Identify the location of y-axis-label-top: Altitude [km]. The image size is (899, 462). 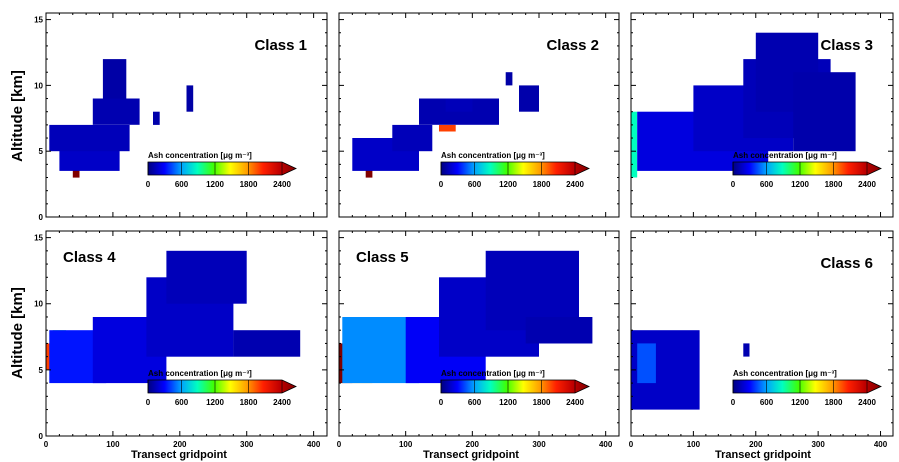
(17, 116).